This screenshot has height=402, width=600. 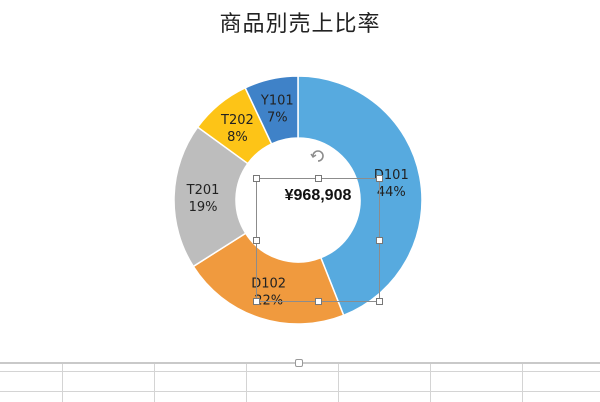 I want to click on resize-handle-top-right, so click(x=379, y=178).